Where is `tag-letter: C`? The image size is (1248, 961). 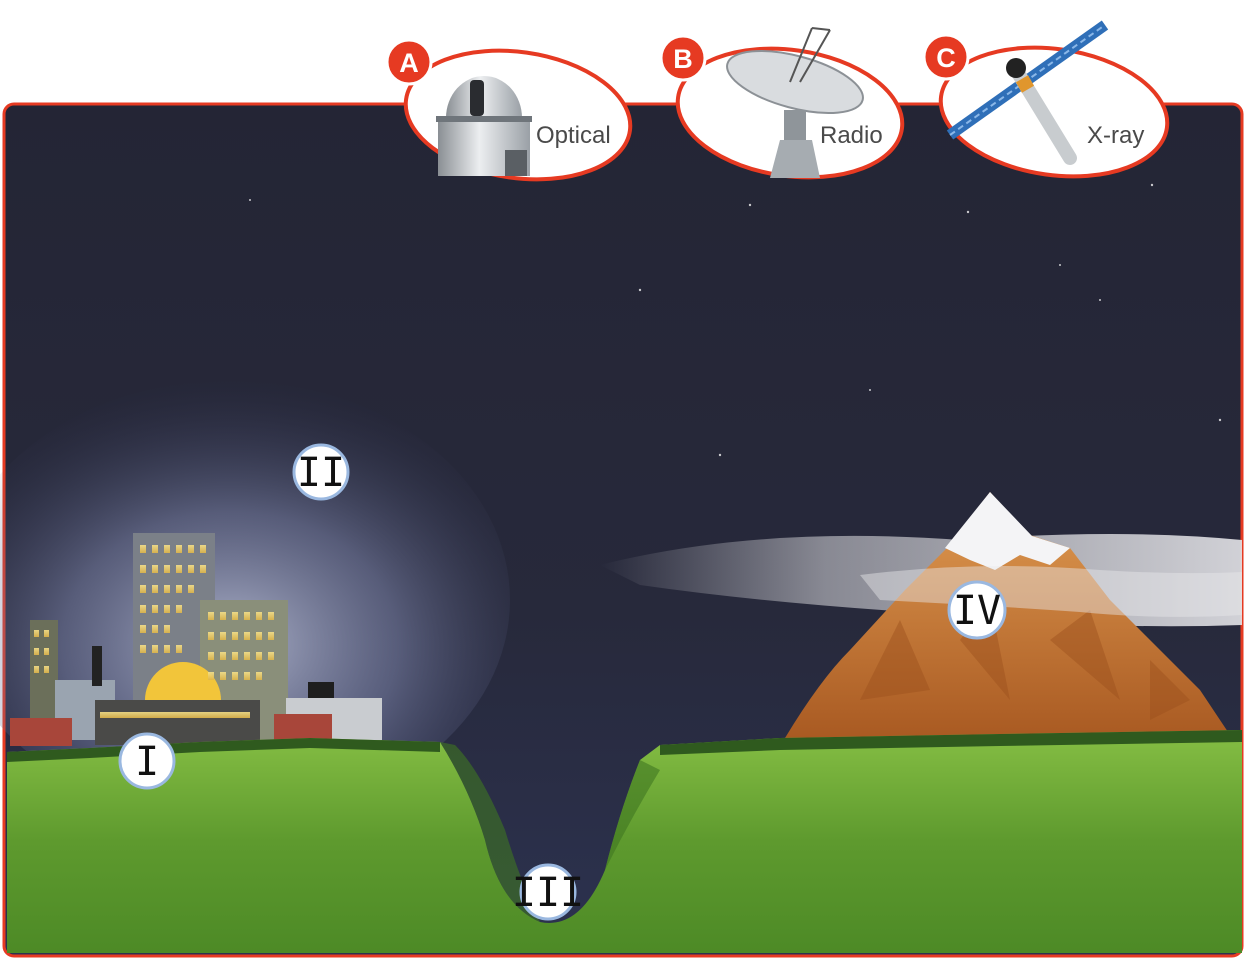 tag-letter: C is located at coordinates (946, 58).